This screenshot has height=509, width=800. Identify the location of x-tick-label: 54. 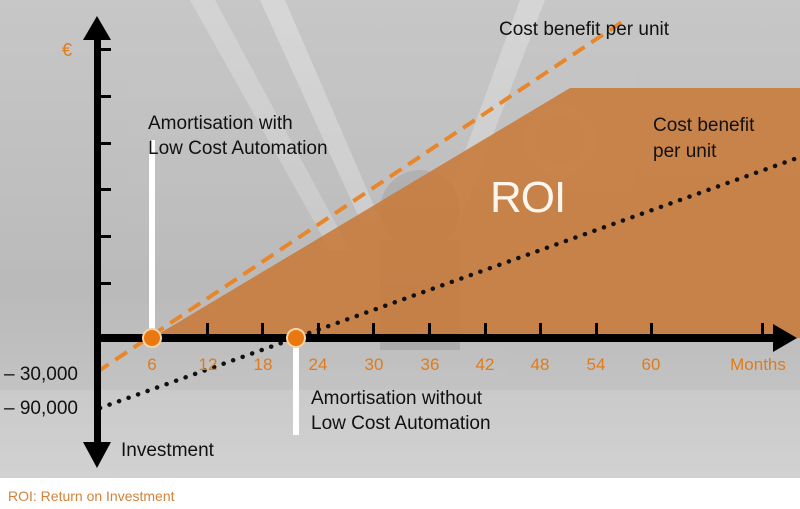
(596, 364).